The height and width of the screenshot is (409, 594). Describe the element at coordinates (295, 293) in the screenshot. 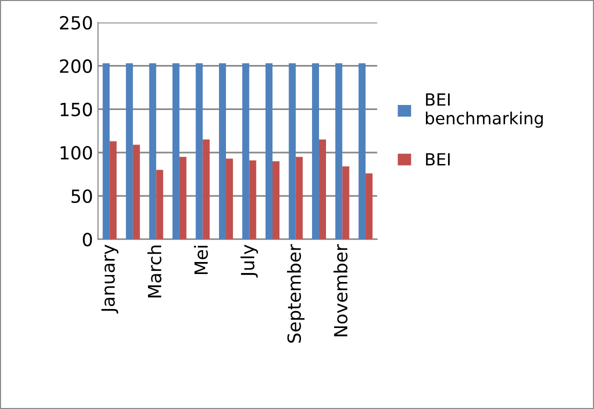

I see `x-tick-label: September` at that location.